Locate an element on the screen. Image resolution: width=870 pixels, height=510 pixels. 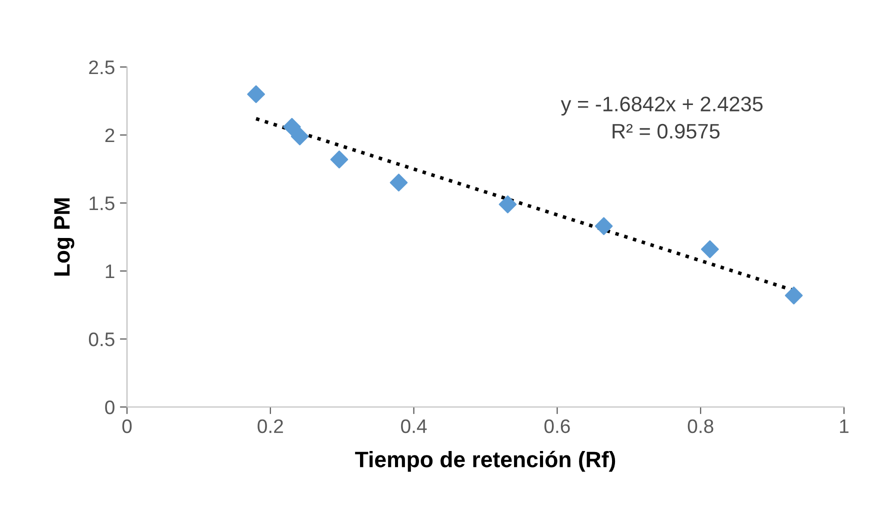
x-tick-label: 0.4 is located at coordinates (414, 426).